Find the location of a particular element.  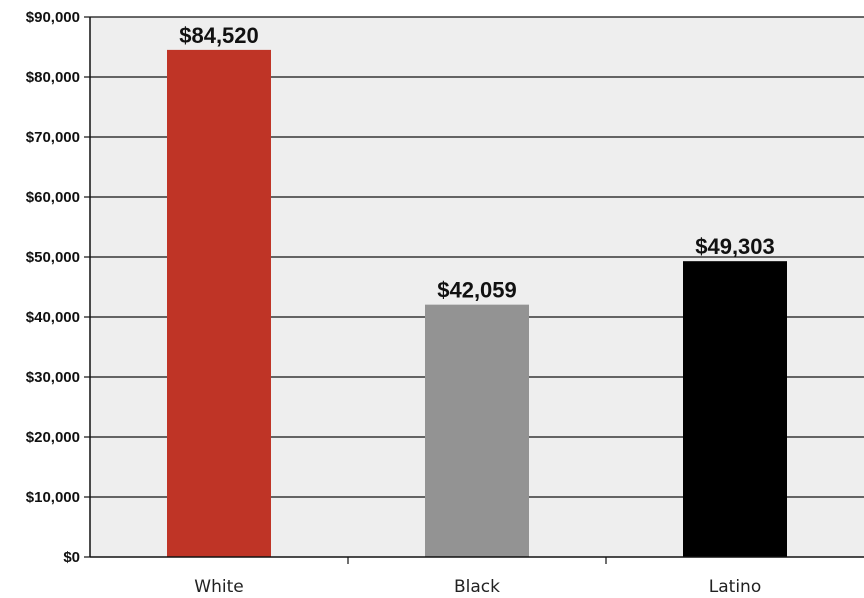

x-axis-ticks: White Black Latino is located at coordinates (477, 577).